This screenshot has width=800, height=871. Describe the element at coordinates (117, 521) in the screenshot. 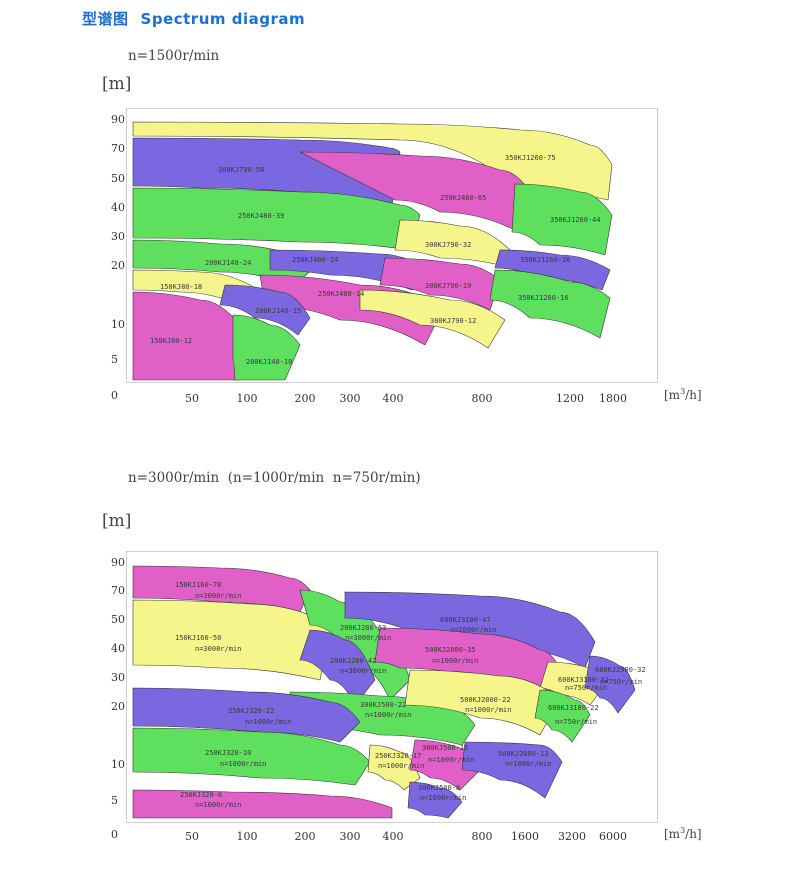

I see `chart2-y-unit: [m]` at that location.